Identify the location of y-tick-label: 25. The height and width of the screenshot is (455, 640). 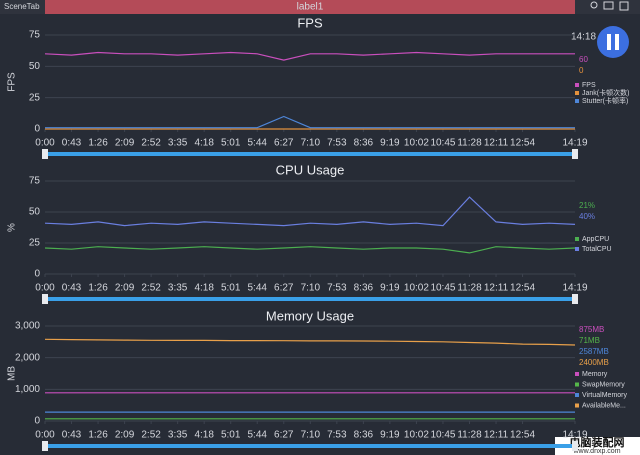
(35, 97).